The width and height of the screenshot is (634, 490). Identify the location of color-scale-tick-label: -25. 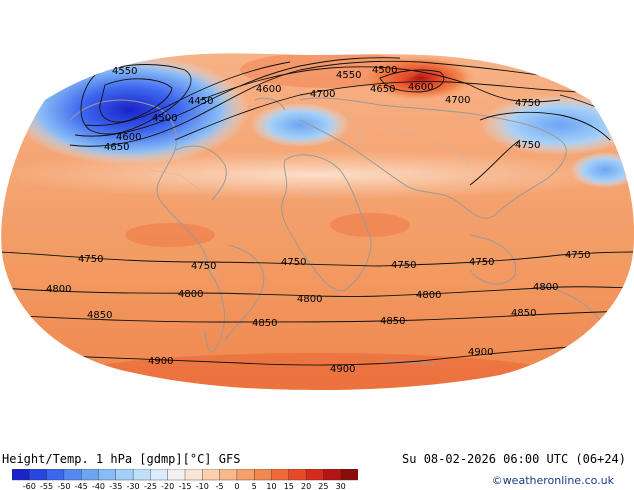
(150, 486).